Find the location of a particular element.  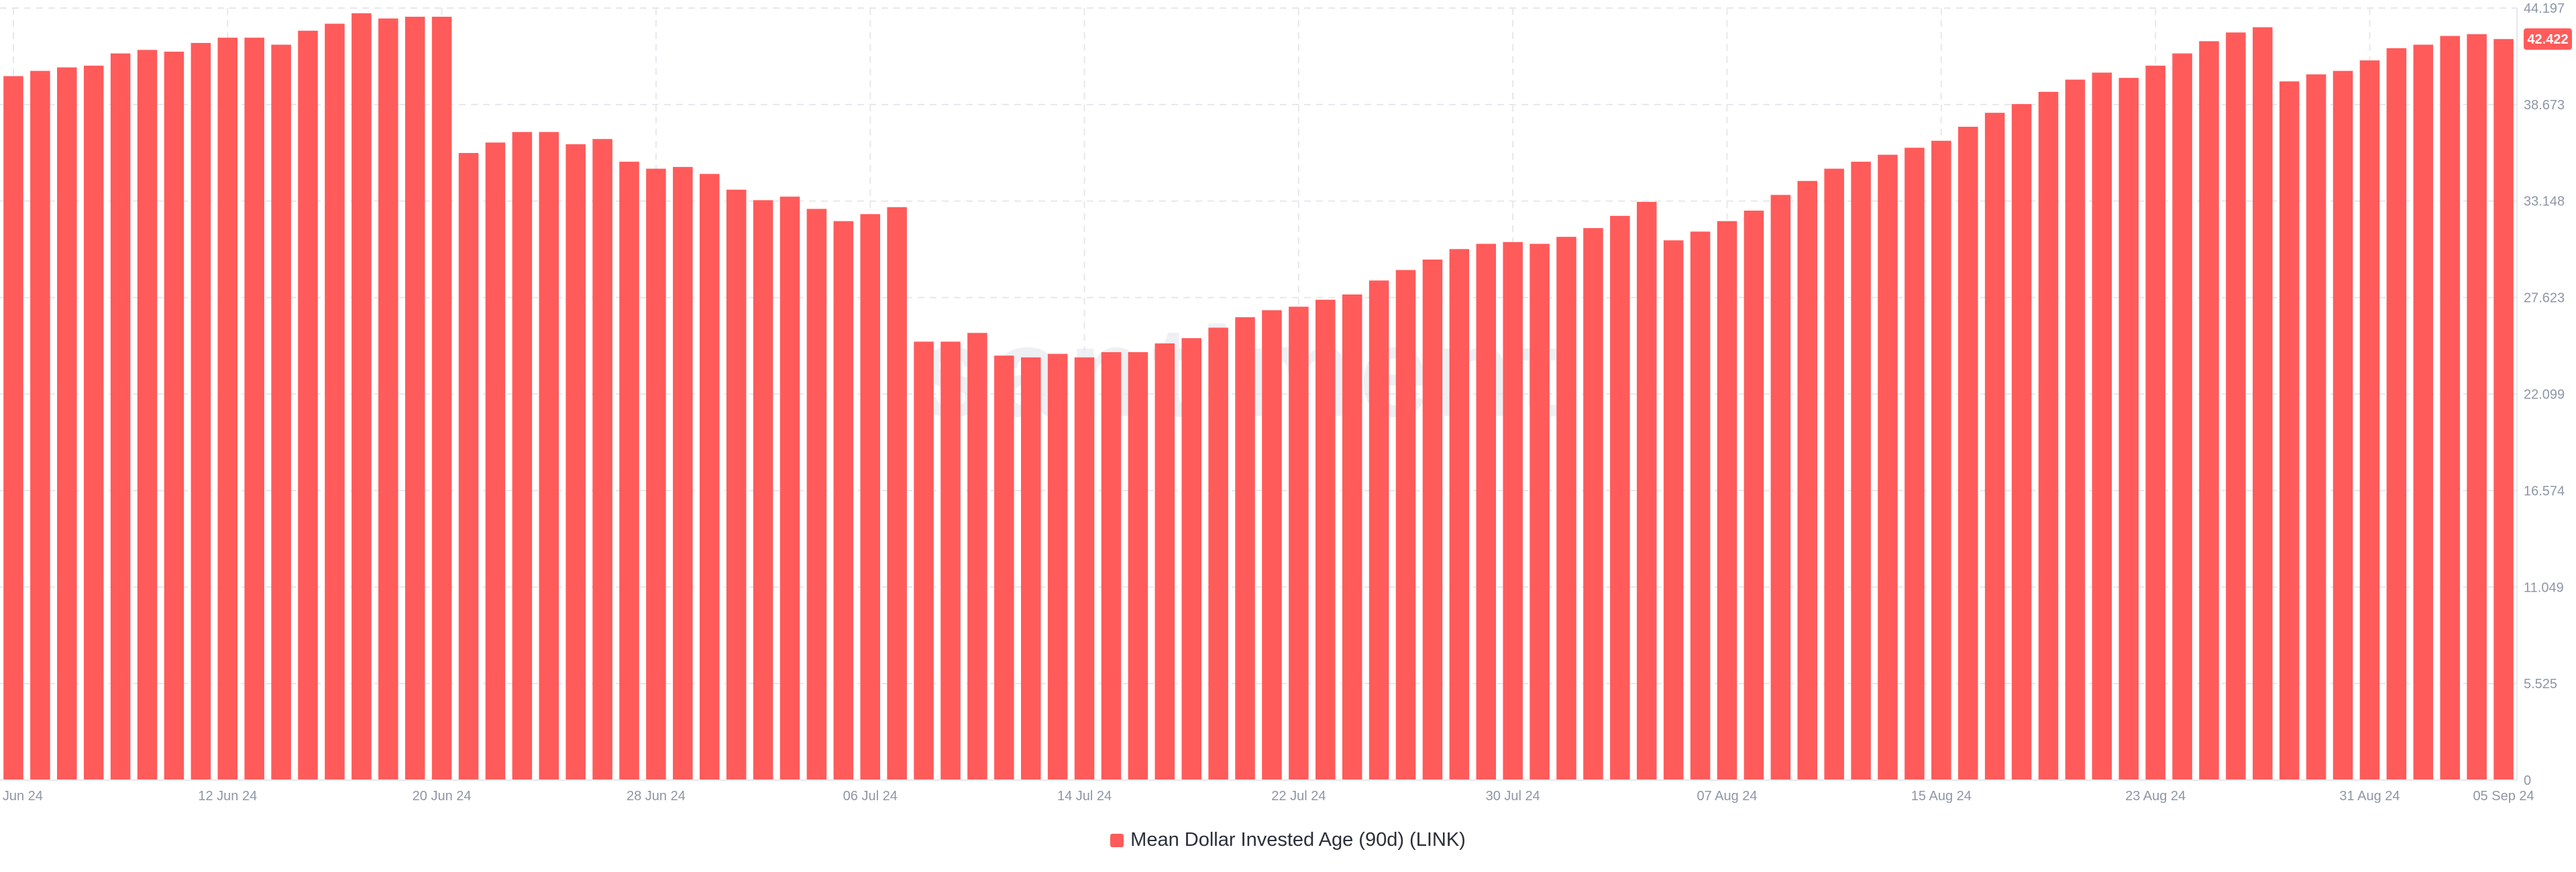

current-value-badge-bg is located at coordinates (2548, 39).